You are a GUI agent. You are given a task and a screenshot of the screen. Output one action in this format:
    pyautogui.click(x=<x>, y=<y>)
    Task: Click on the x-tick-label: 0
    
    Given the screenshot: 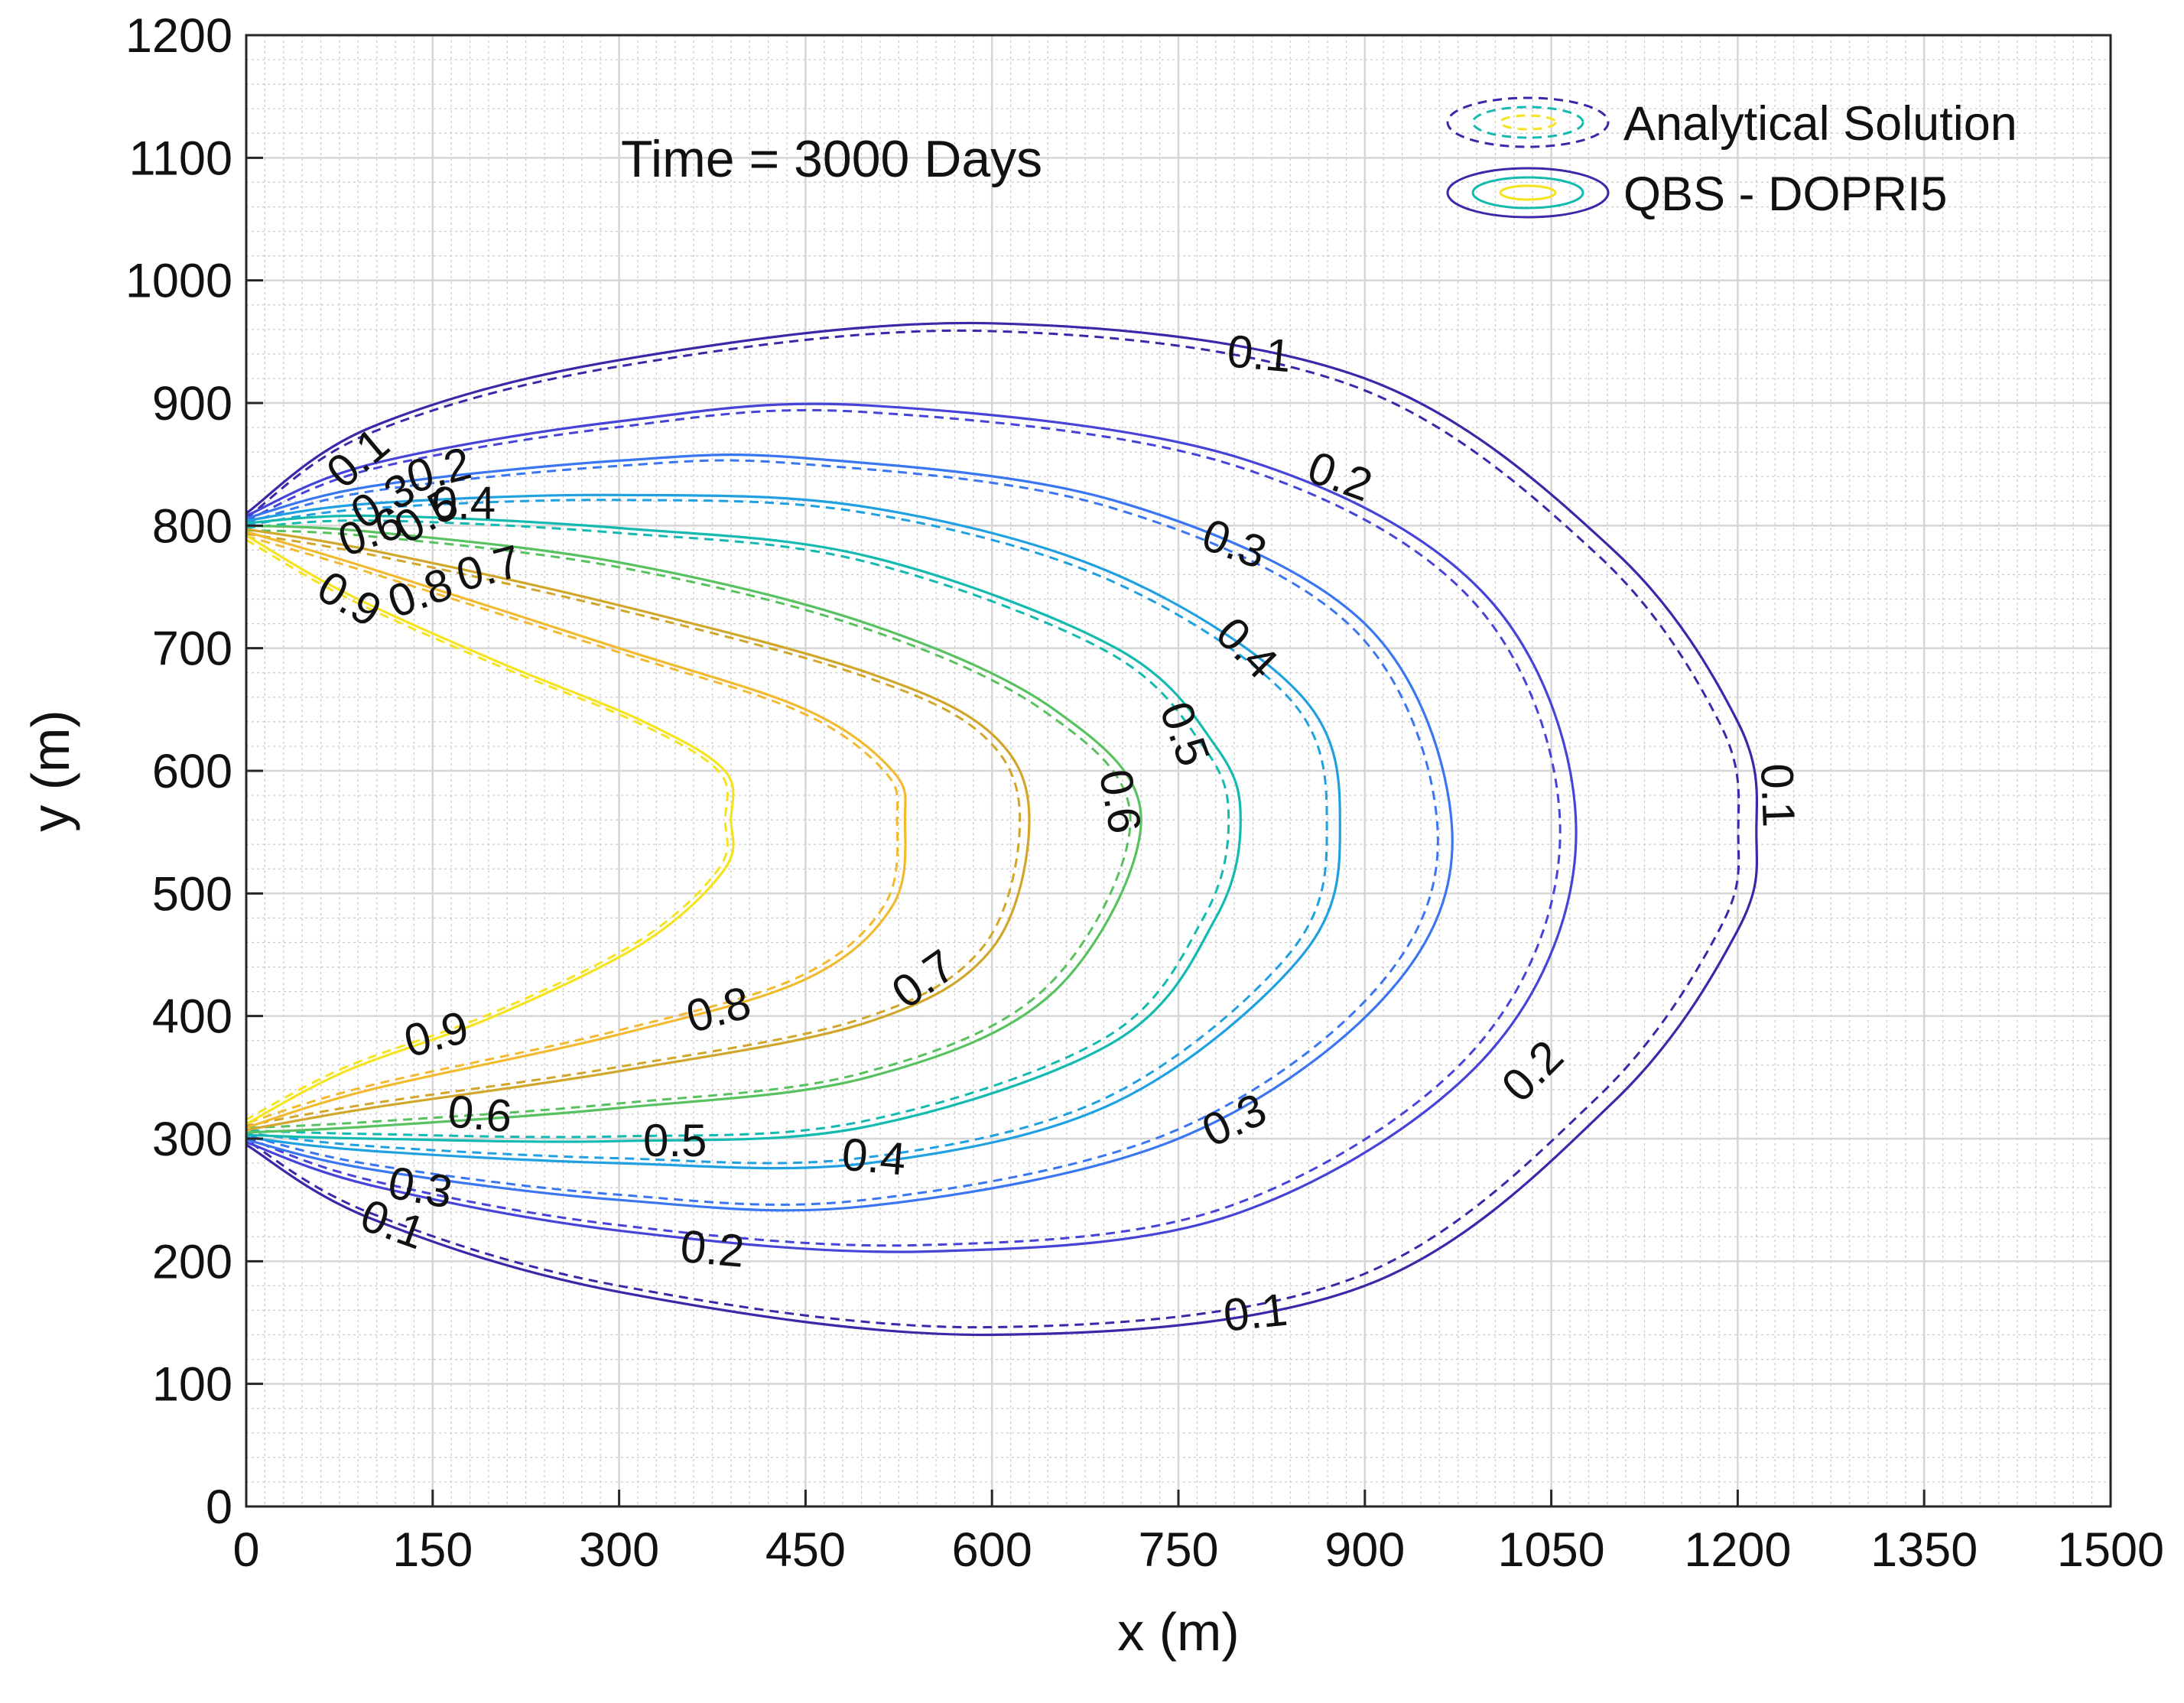 What is the action you would take?
    pyautogui.click(x=245, y=1550)
    